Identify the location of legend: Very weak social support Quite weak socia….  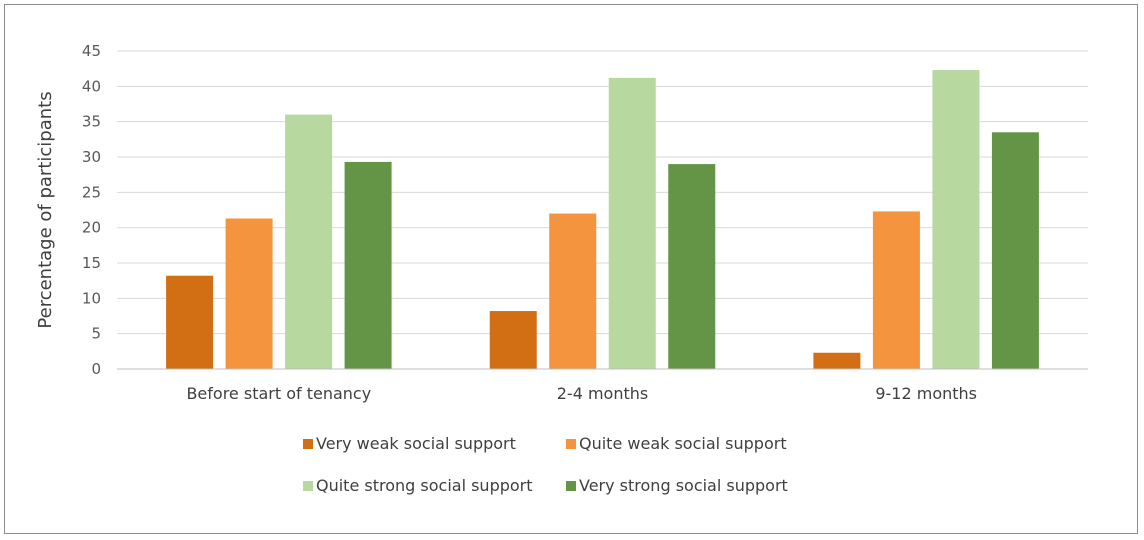
(545, 464).